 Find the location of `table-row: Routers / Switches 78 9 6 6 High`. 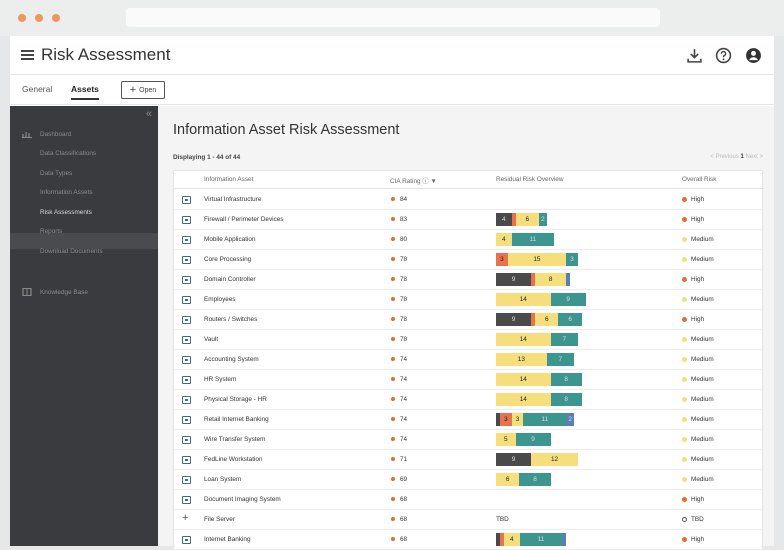

table-row: Routers / Switches 78 9 6 6 High is located at coordinates (469, 320).